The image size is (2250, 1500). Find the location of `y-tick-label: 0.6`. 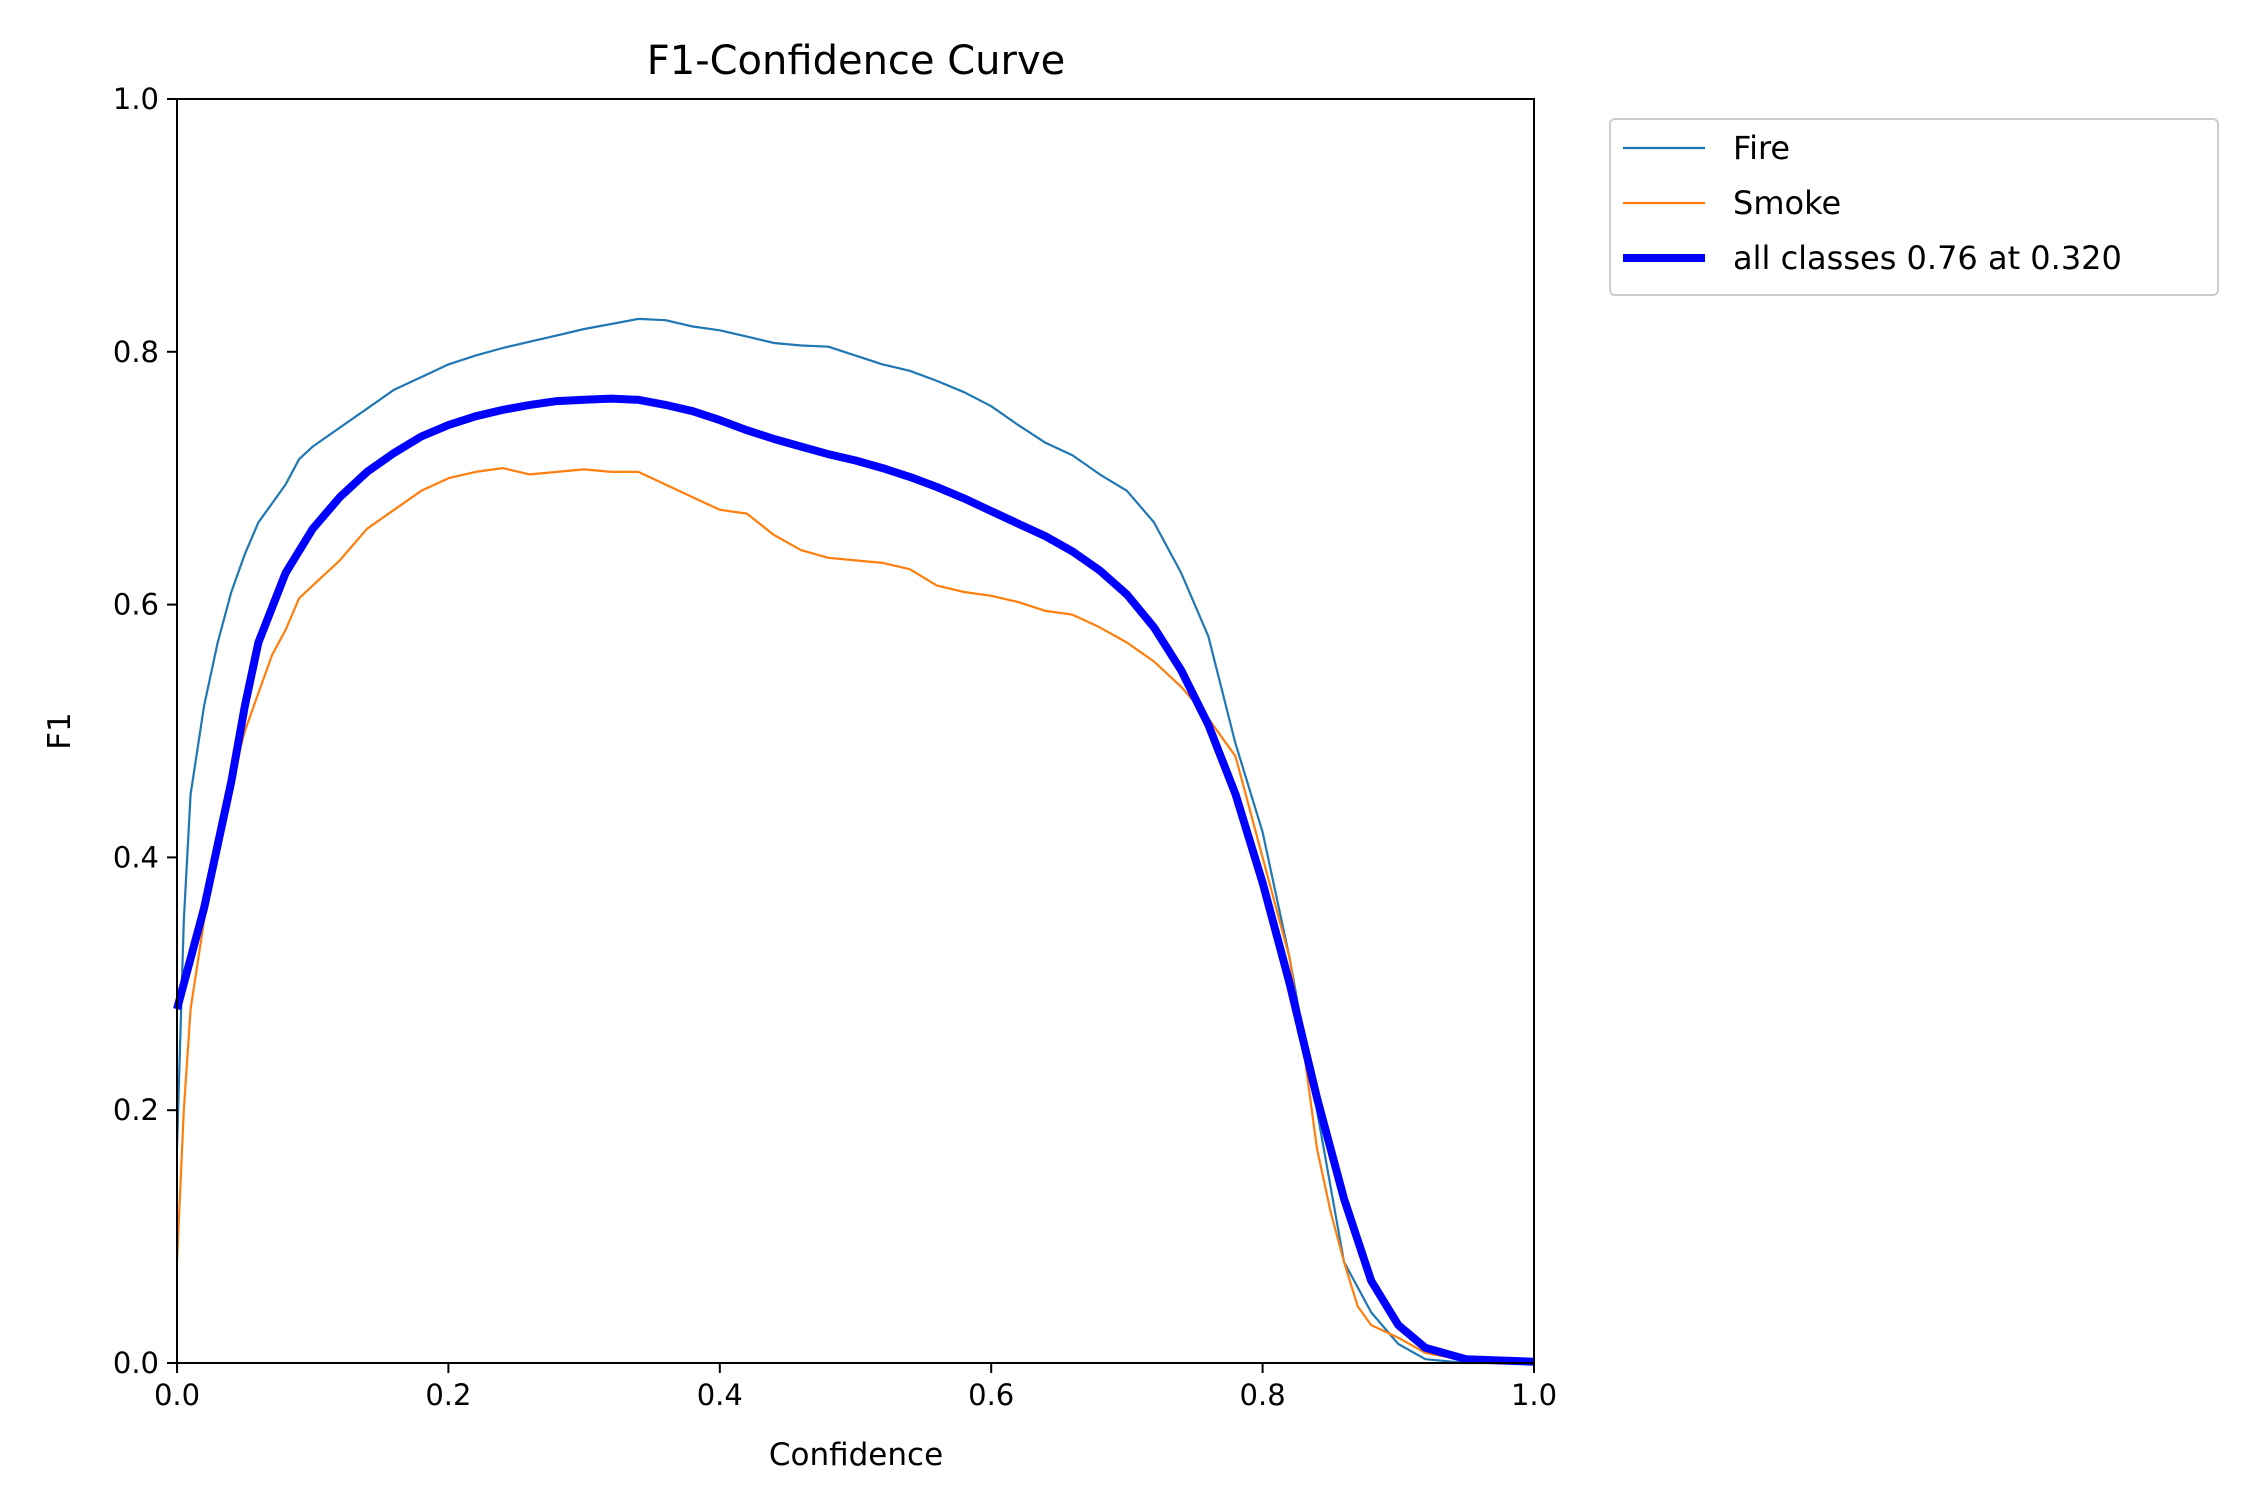

y-tick-label: 0.6 is located at coordinates (136, 605).